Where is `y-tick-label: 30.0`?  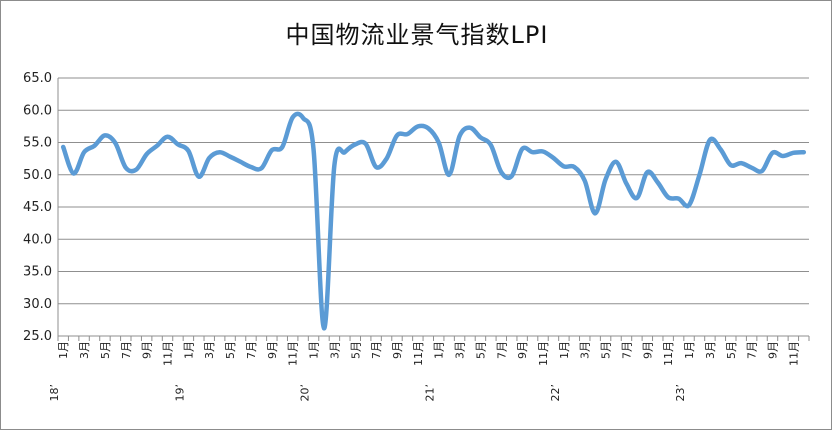
y-tick-label: 30.0 is located at coordinates (37, 304).